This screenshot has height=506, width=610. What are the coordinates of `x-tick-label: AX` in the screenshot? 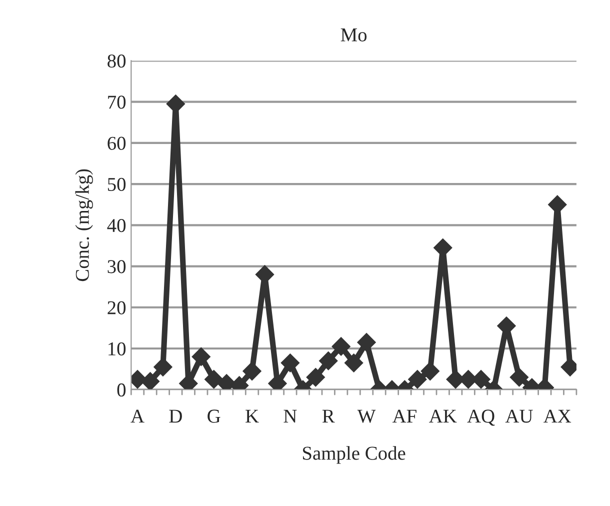 It's located at (558, 416).